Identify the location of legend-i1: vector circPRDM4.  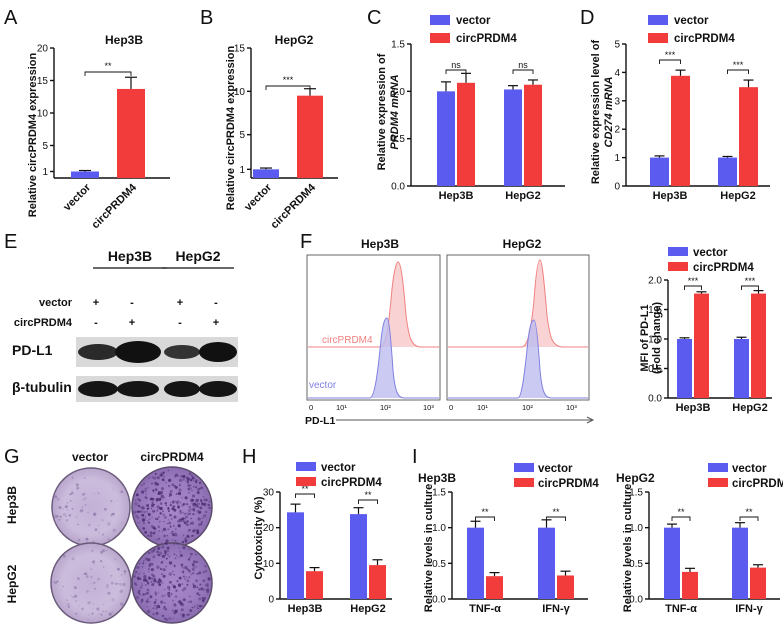
(556, 476).